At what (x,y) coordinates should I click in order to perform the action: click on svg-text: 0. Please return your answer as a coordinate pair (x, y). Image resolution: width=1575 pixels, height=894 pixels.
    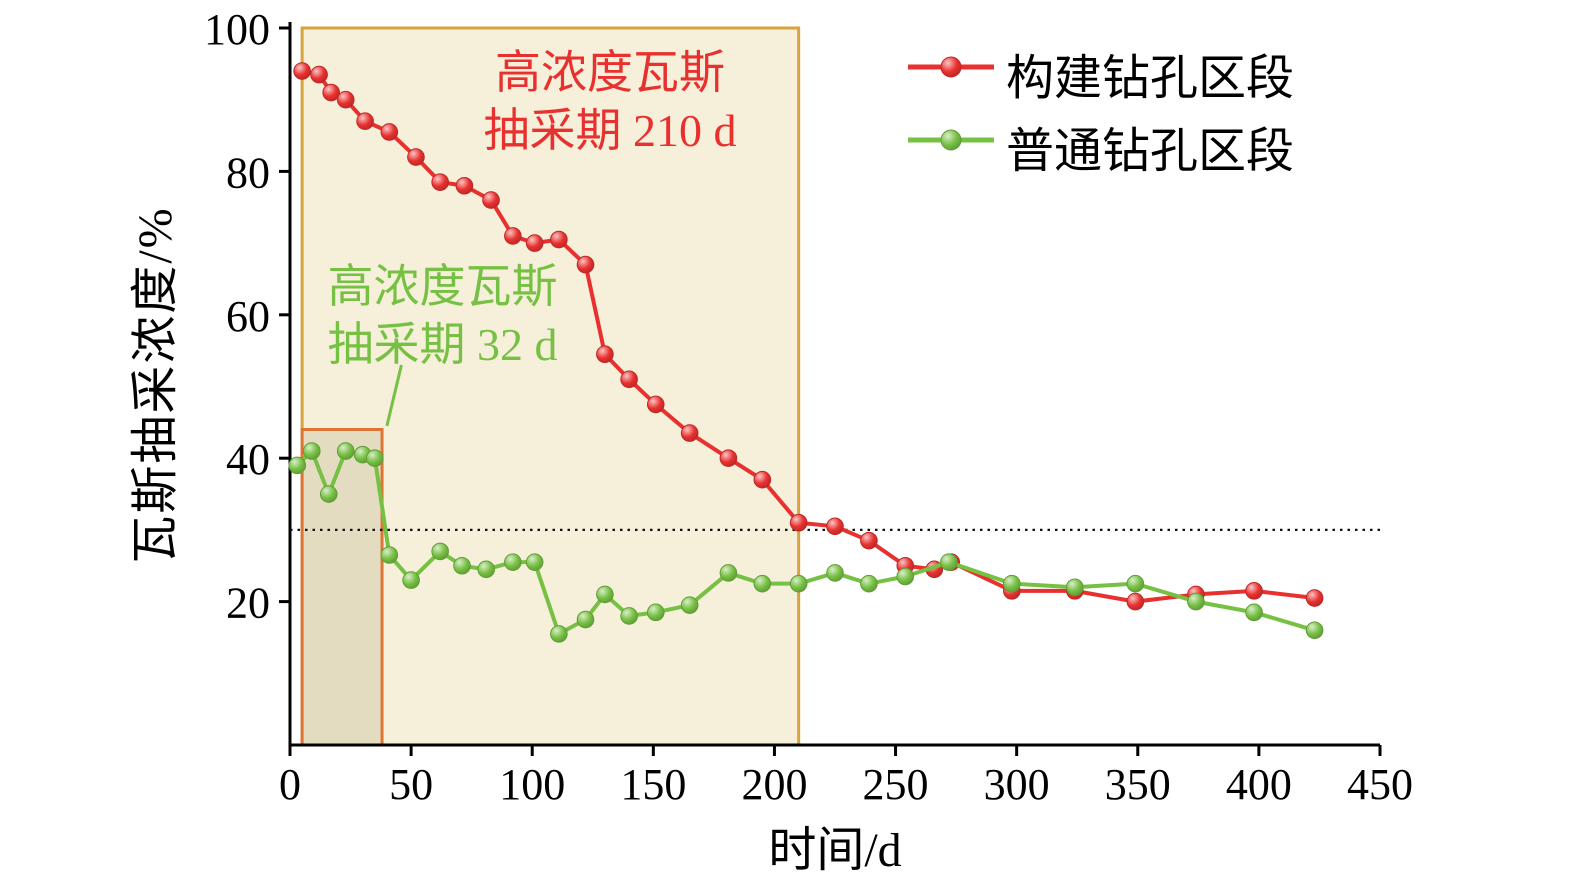
    Looking at the image, I should click on (290, 784).